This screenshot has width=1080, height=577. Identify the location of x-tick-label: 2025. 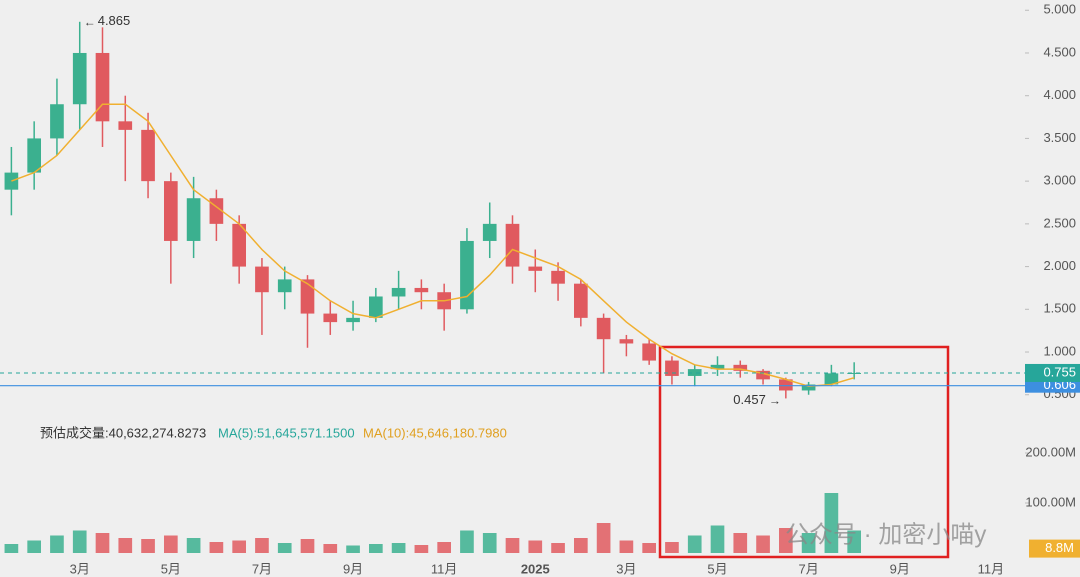
(535, 568).